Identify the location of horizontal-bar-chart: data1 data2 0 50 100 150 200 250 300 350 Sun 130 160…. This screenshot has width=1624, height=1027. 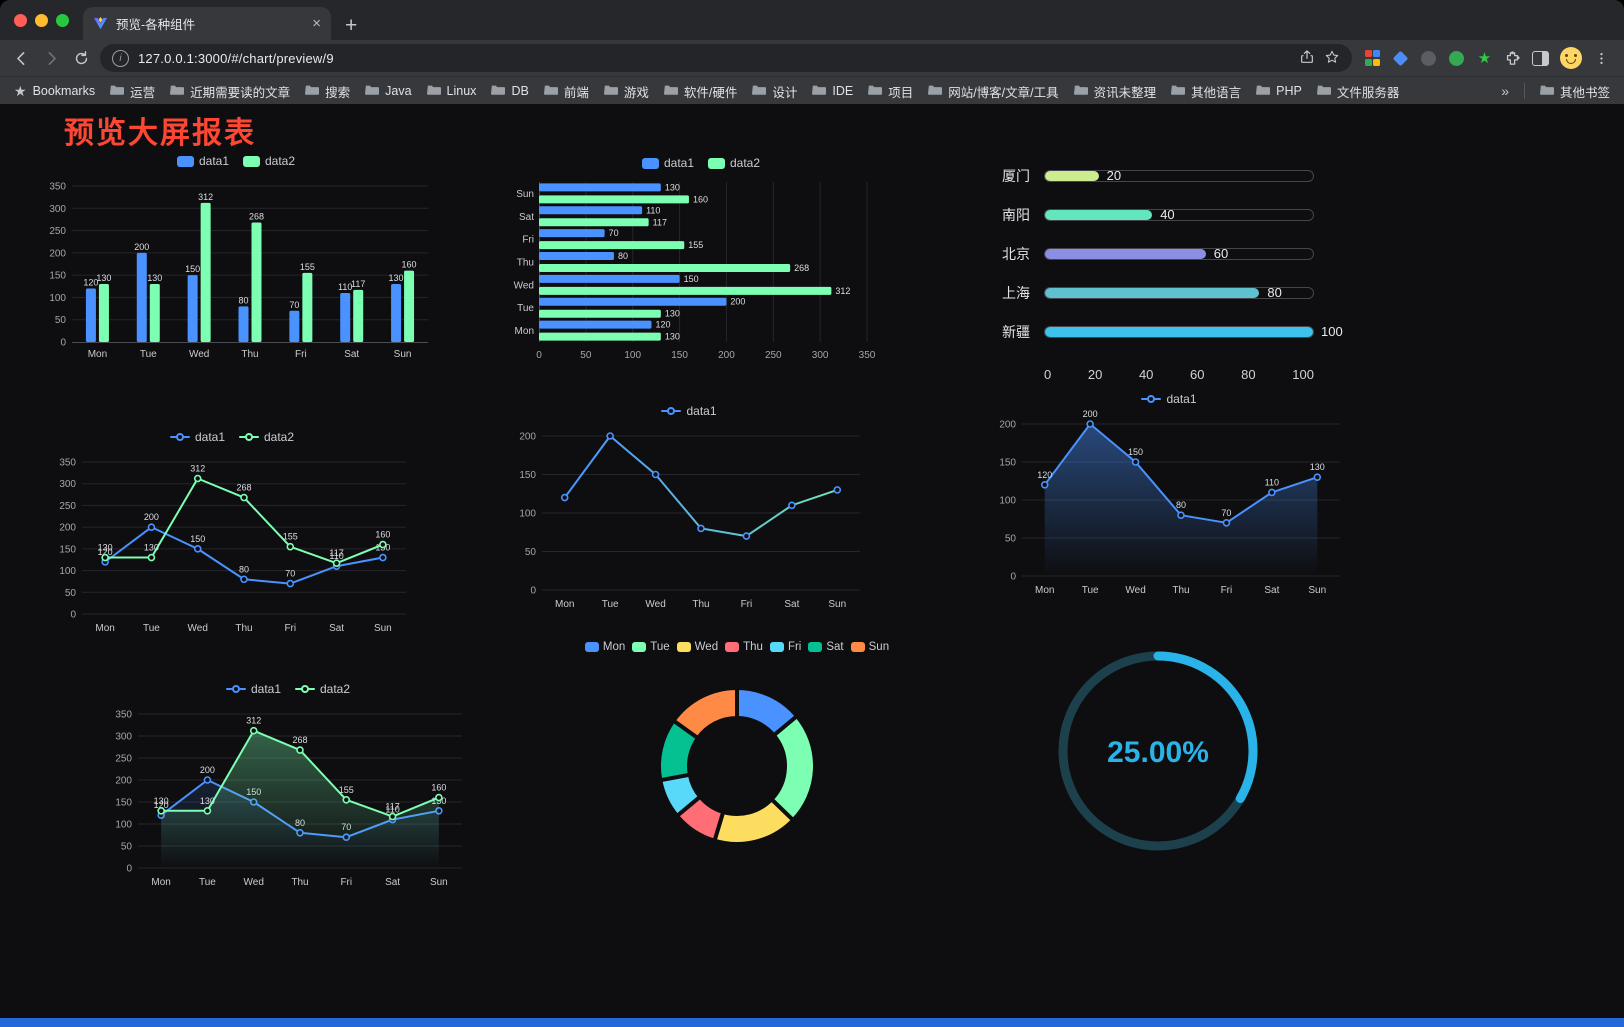
(701, 258).